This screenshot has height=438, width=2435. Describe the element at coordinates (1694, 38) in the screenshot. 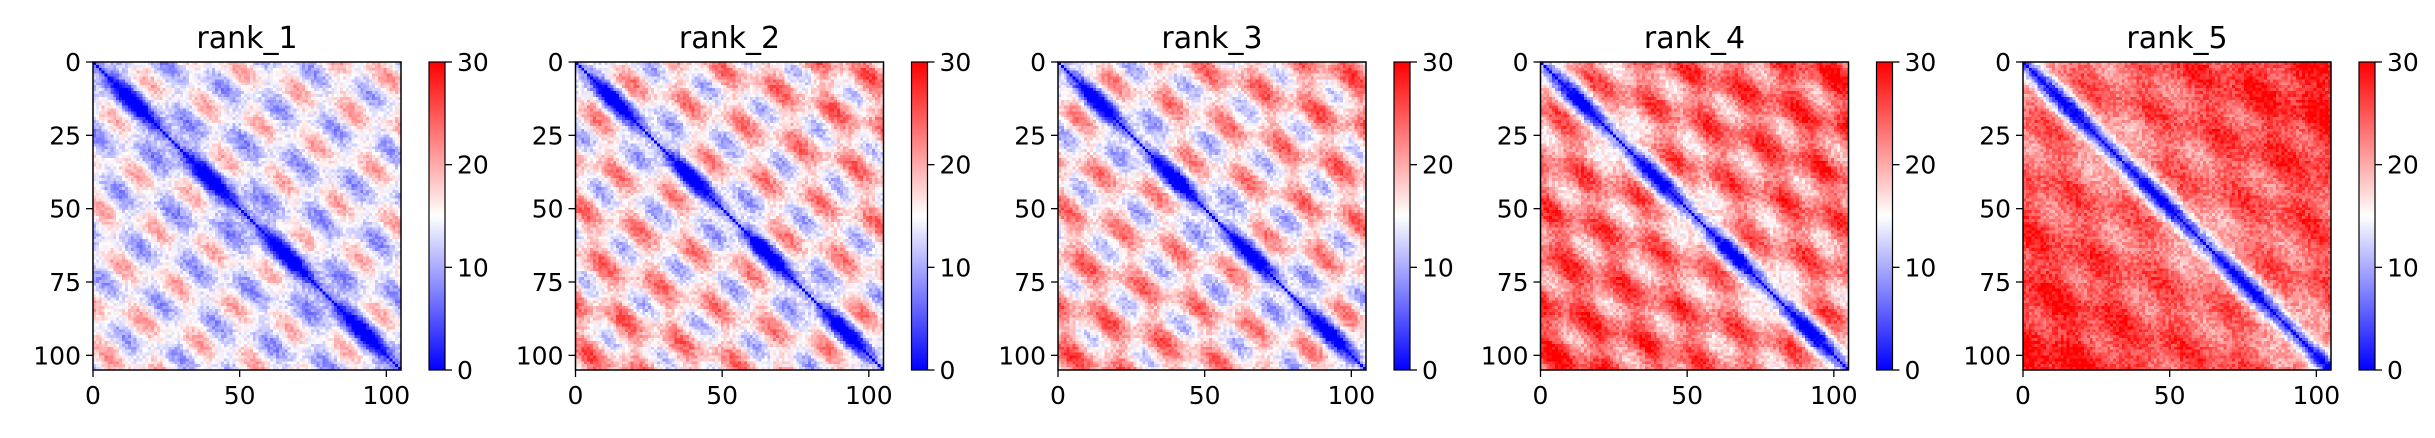

I see `panel-title: rank_4` at that location.